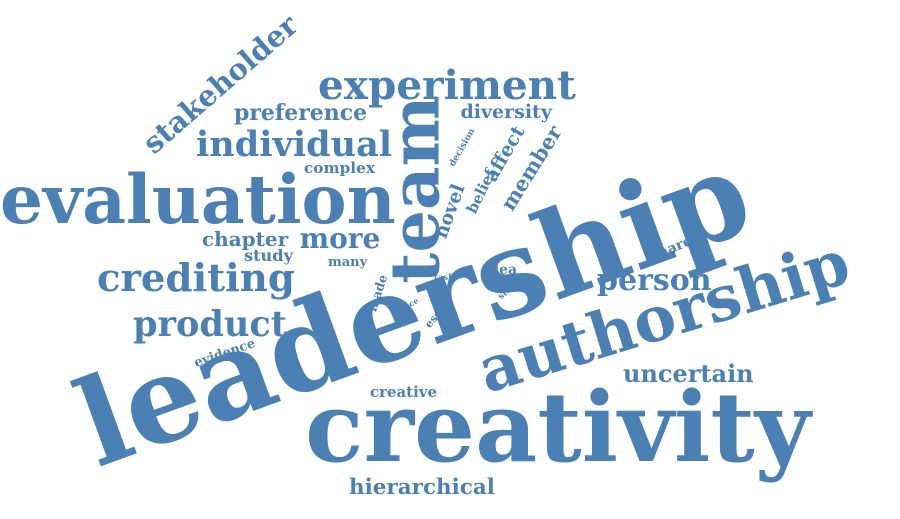  Describe the element at coordinates (301, 113) in the screenshot. I see `word-preference: preference` at that location.